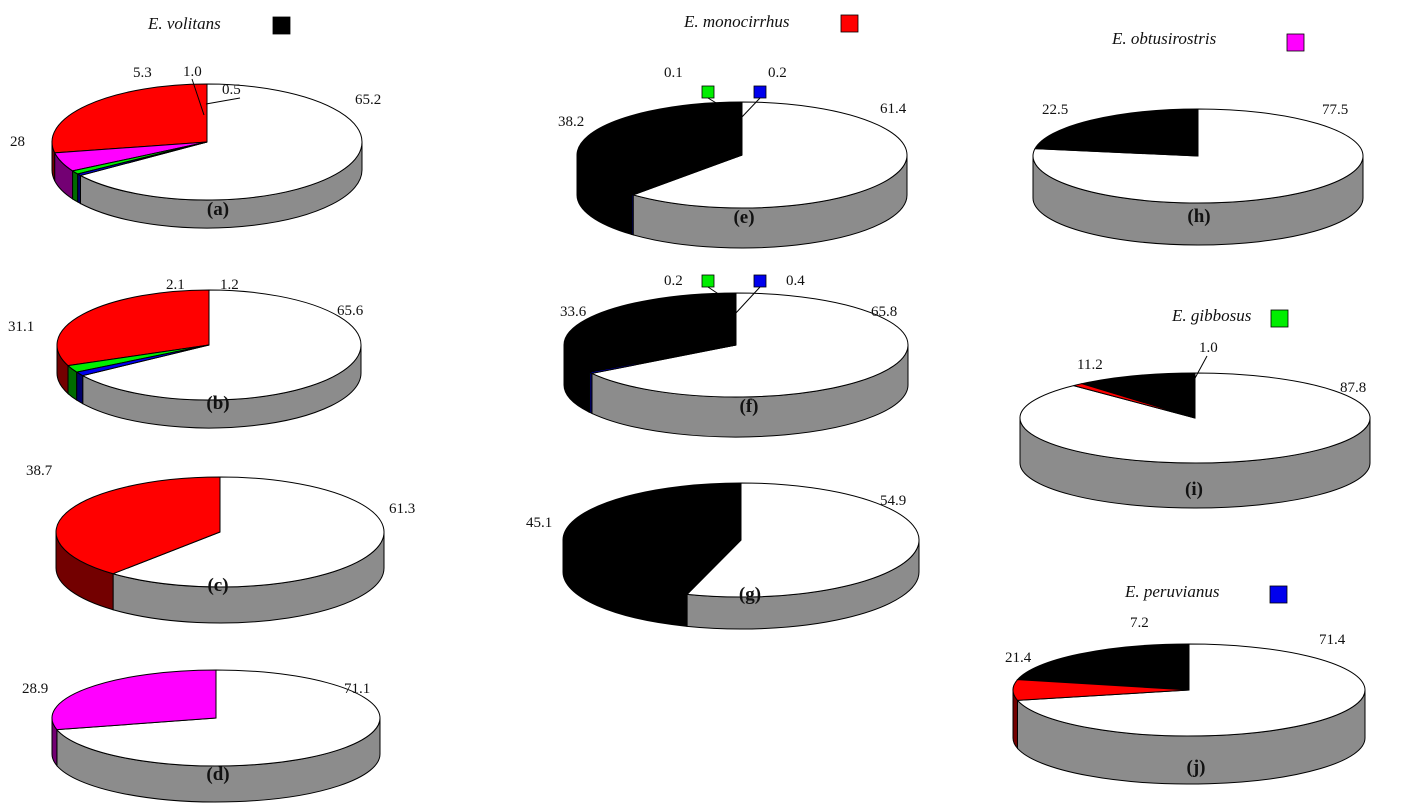 The image size is (1401, 805). What do you see at coordinates (777, 73) in the screenshot?
I see `label-e-0.2: 0.2` at bounding box center [777, 73].